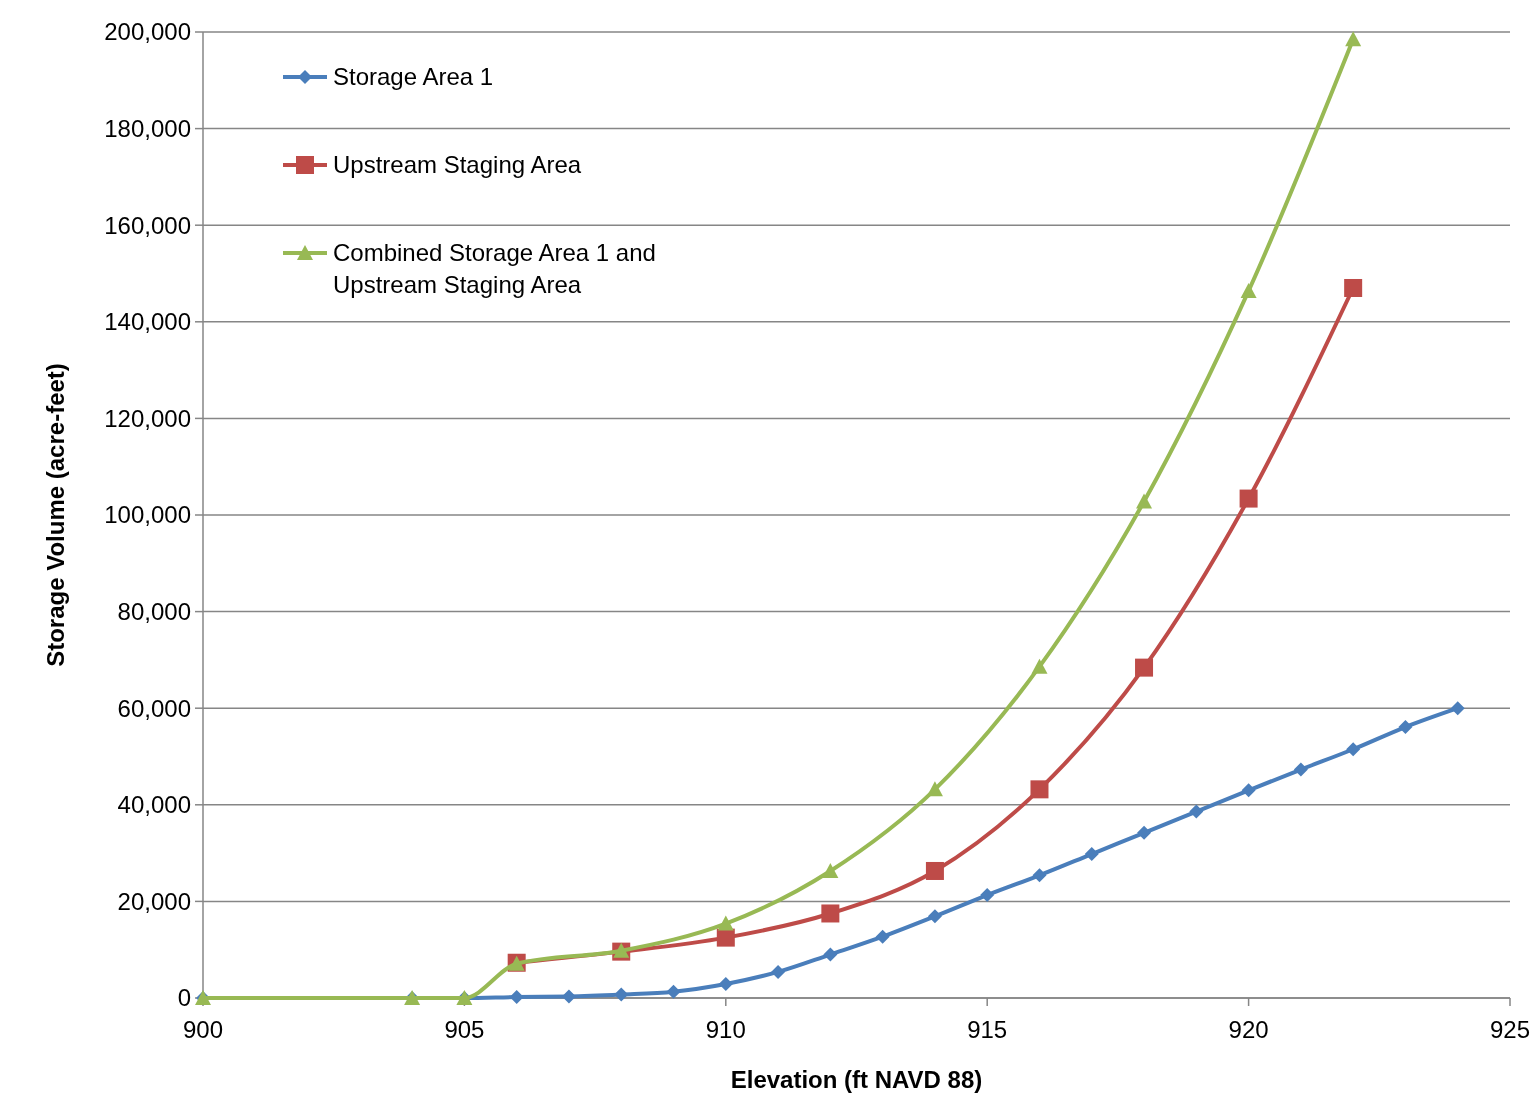 The width and height of the screenshot is (1540, 1118). What do you see at coordinates (147, 32) in the screenshot?
I see `y-tick-label: 200,000` at bounding box center [147, 32].